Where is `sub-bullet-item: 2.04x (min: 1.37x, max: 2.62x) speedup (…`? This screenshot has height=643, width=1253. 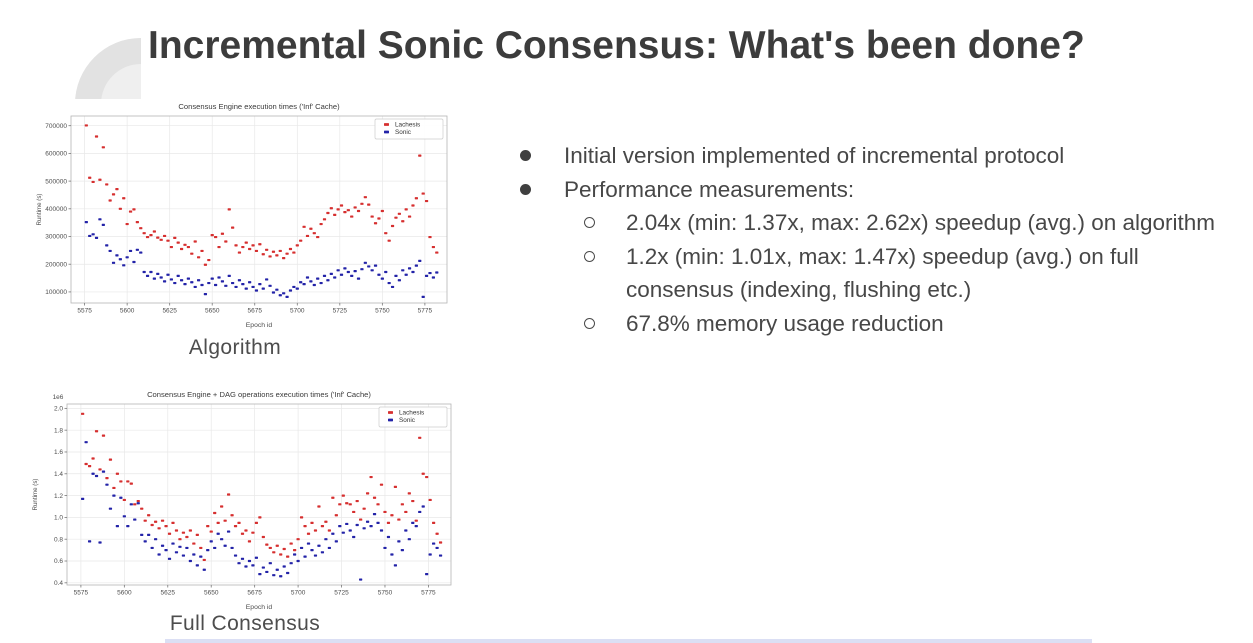 sub-bullet-item: 2.04x (min: 1.37x, max: 2.62x) speedup (… is located at coordinates (870, 223).